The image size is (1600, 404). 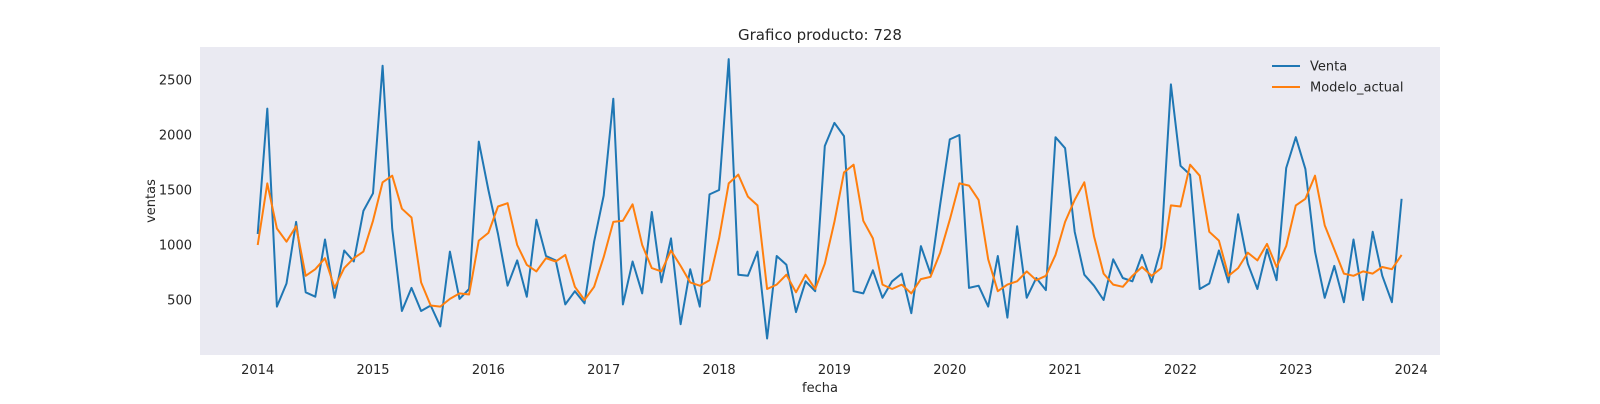 I want to click on x-tick-label: 2017, so click(x=603, y=370).